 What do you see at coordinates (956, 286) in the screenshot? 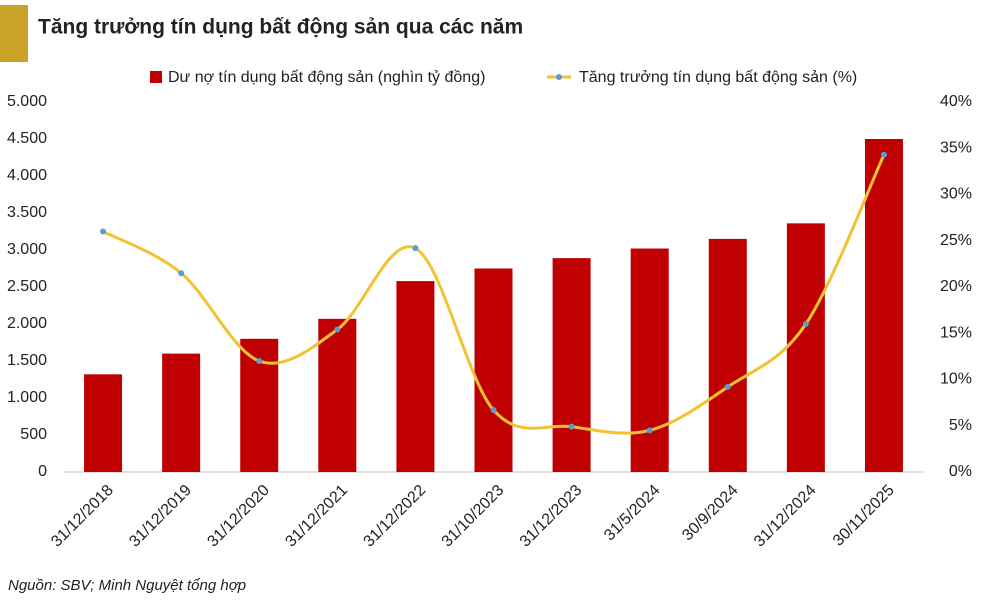
I see `y2-tick-label: 20%` at bounding box center [956, 286].